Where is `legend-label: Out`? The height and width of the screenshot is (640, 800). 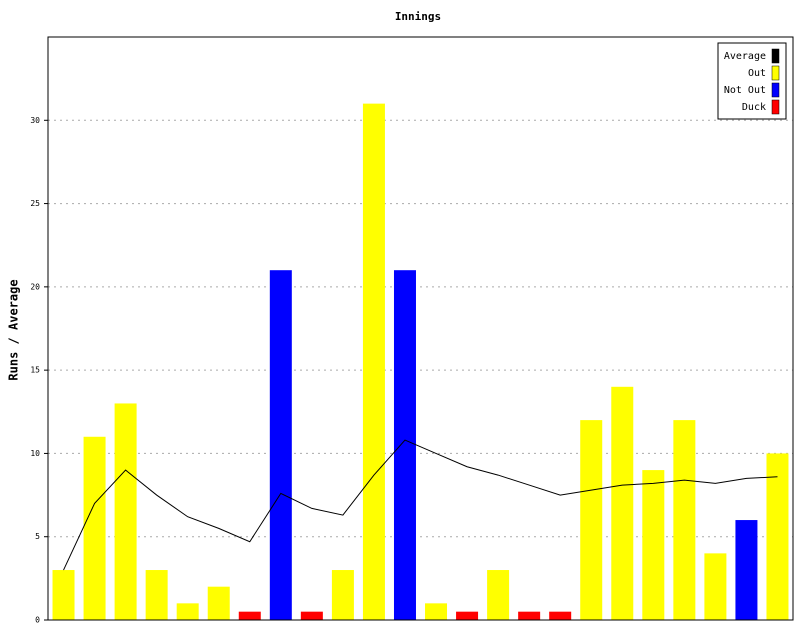
legend-label: Out is located at coordinates (757, 73).